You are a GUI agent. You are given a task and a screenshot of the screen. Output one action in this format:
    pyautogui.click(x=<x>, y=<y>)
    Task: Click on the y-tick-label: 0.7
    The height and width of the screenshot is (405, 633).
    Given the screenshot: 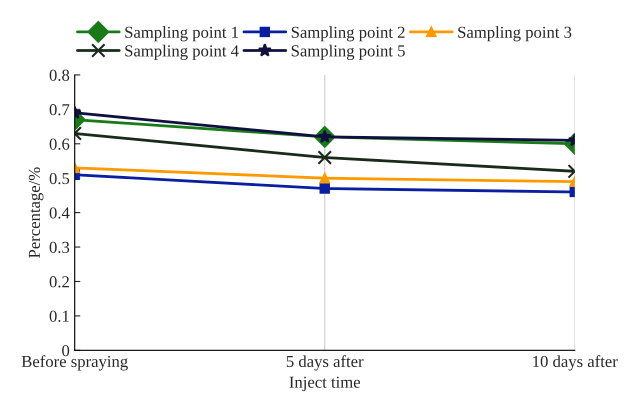 What is the action you would take?
    pyautogui.click(x=60, y=110)
    